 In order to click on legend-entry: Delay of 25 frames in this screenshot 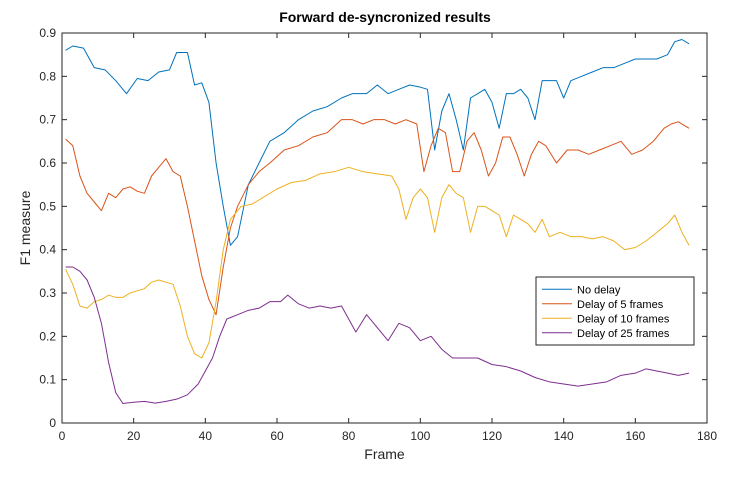, I will do `click(623, 334)`.